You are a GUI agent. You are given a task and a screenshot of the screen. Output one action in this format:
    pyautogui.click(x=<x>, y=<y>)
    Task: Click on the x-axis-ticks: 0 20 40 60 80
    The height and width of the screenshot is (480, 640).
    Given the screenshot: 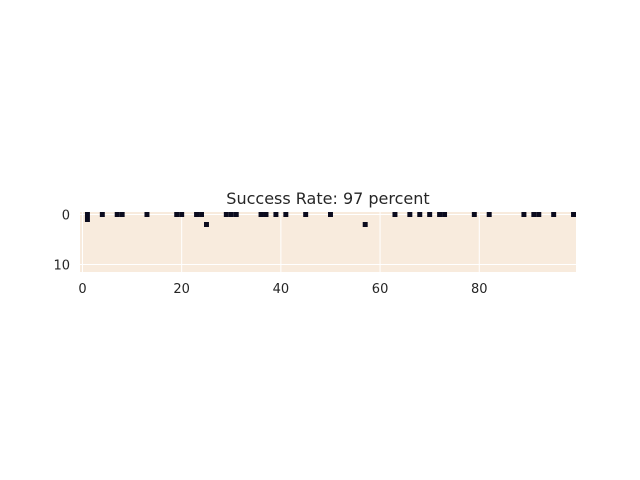 What is the action you would take?
    pyautogui.click(x=282, y=289)
    